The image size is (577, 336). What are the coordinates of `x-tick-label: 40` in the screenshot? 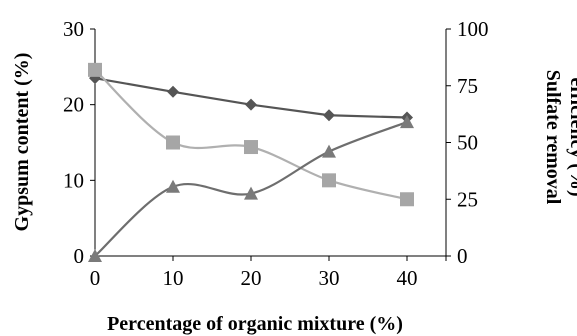 It's located at (407, 278).